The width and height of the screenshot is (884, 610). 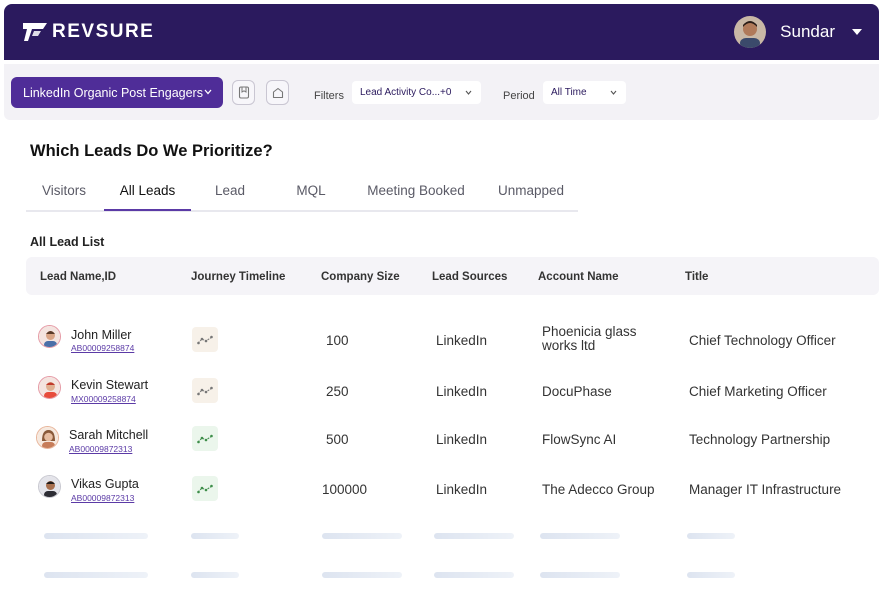 What do you see at coordinates (360, 277) in the screenshot?
I see `column-header-company-size: Company Size` at bounding box center [360, 277].